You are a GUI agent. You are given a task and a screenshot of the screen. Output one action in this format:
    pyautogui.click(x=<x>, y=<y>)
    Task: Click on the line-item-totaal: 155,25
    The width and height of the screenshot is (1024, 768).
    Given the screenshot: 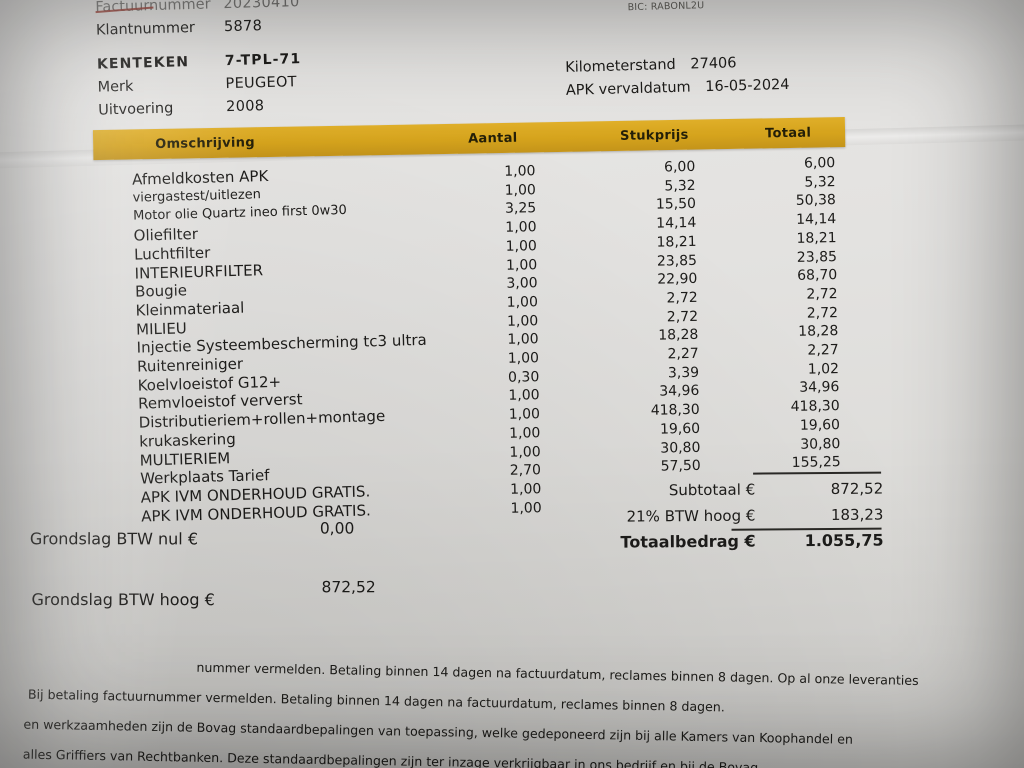 What is the action you would take?
    pyautogui.click(x=816, y=463)
    